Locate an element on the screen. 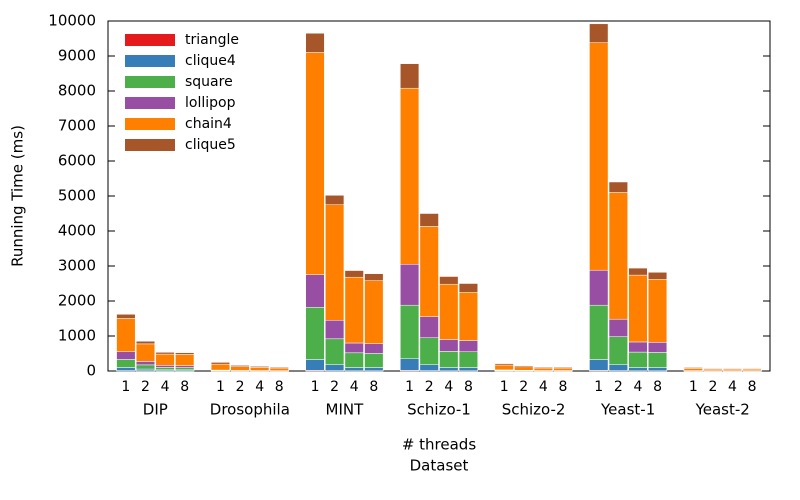 The width and height of the screenshot is (800, 500). legend-label: chain4 is located at coordinates (208, 124).